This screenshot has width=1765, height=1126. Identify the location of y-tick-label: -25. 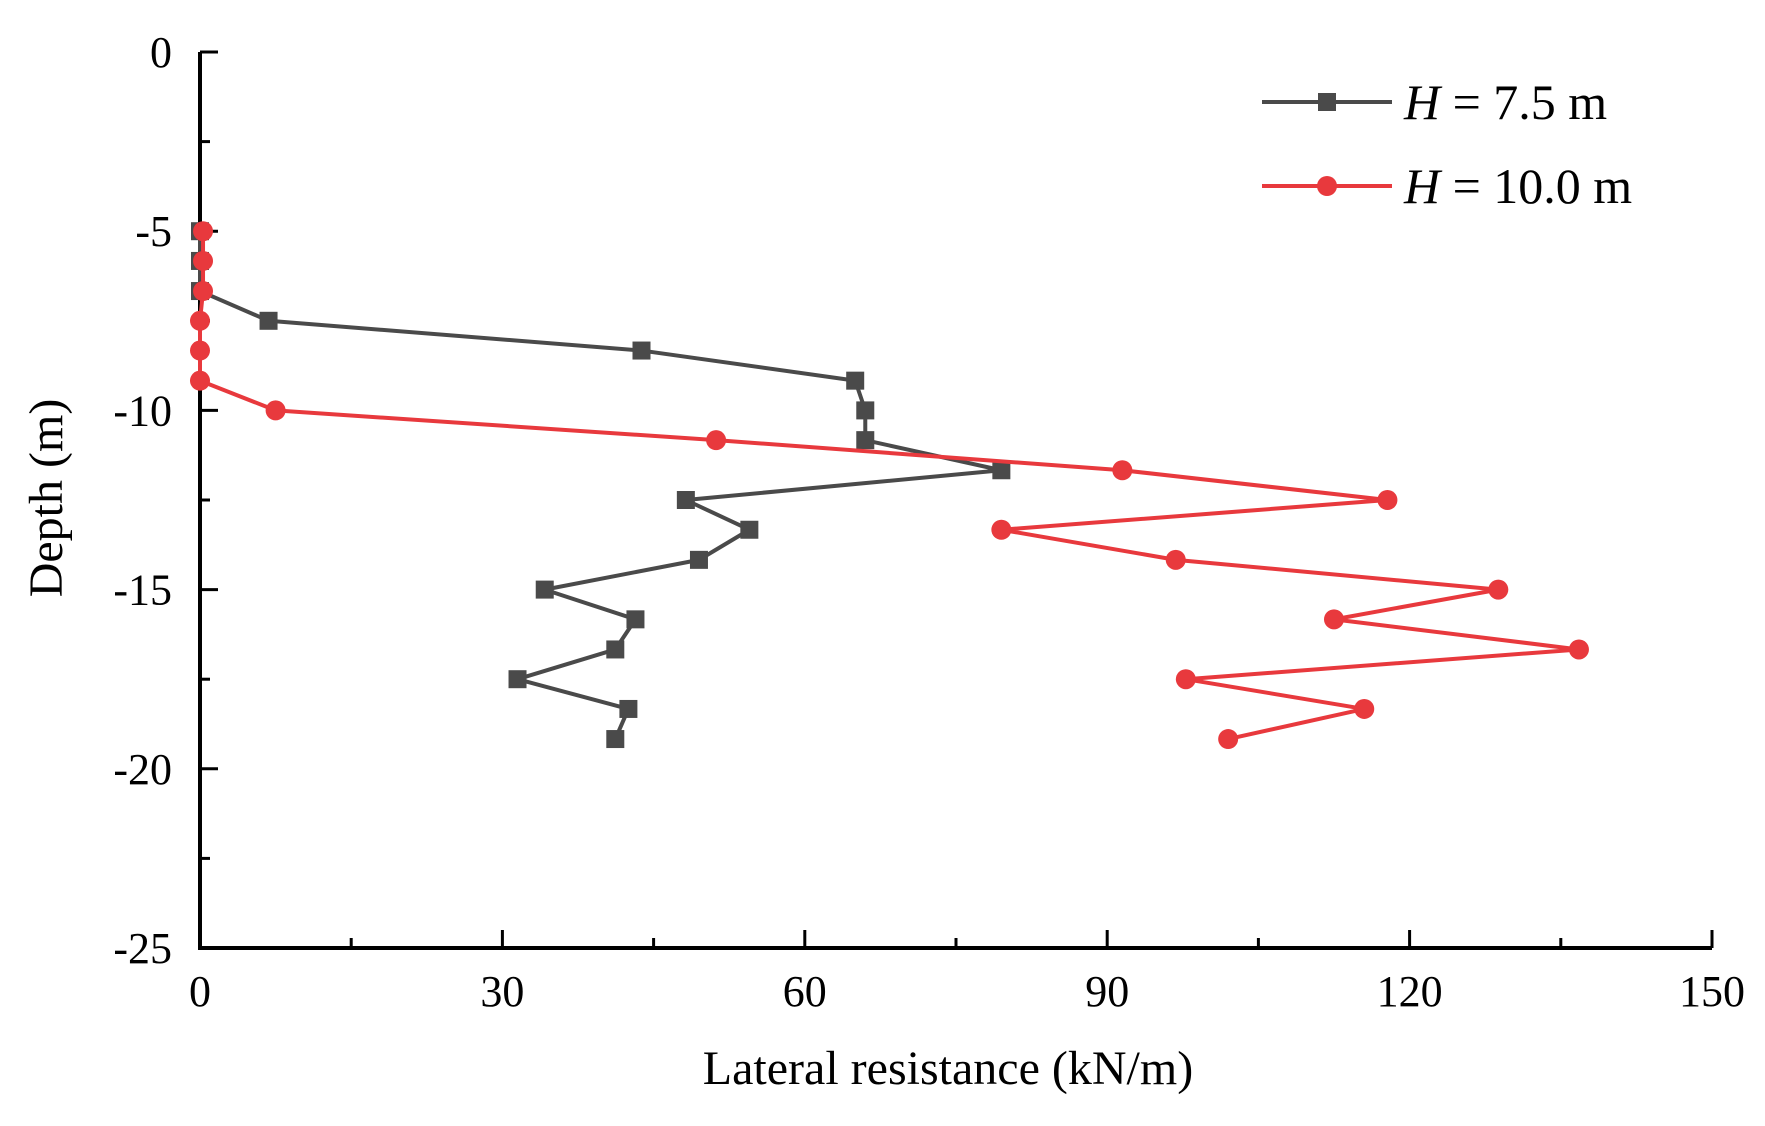
(142, 948).